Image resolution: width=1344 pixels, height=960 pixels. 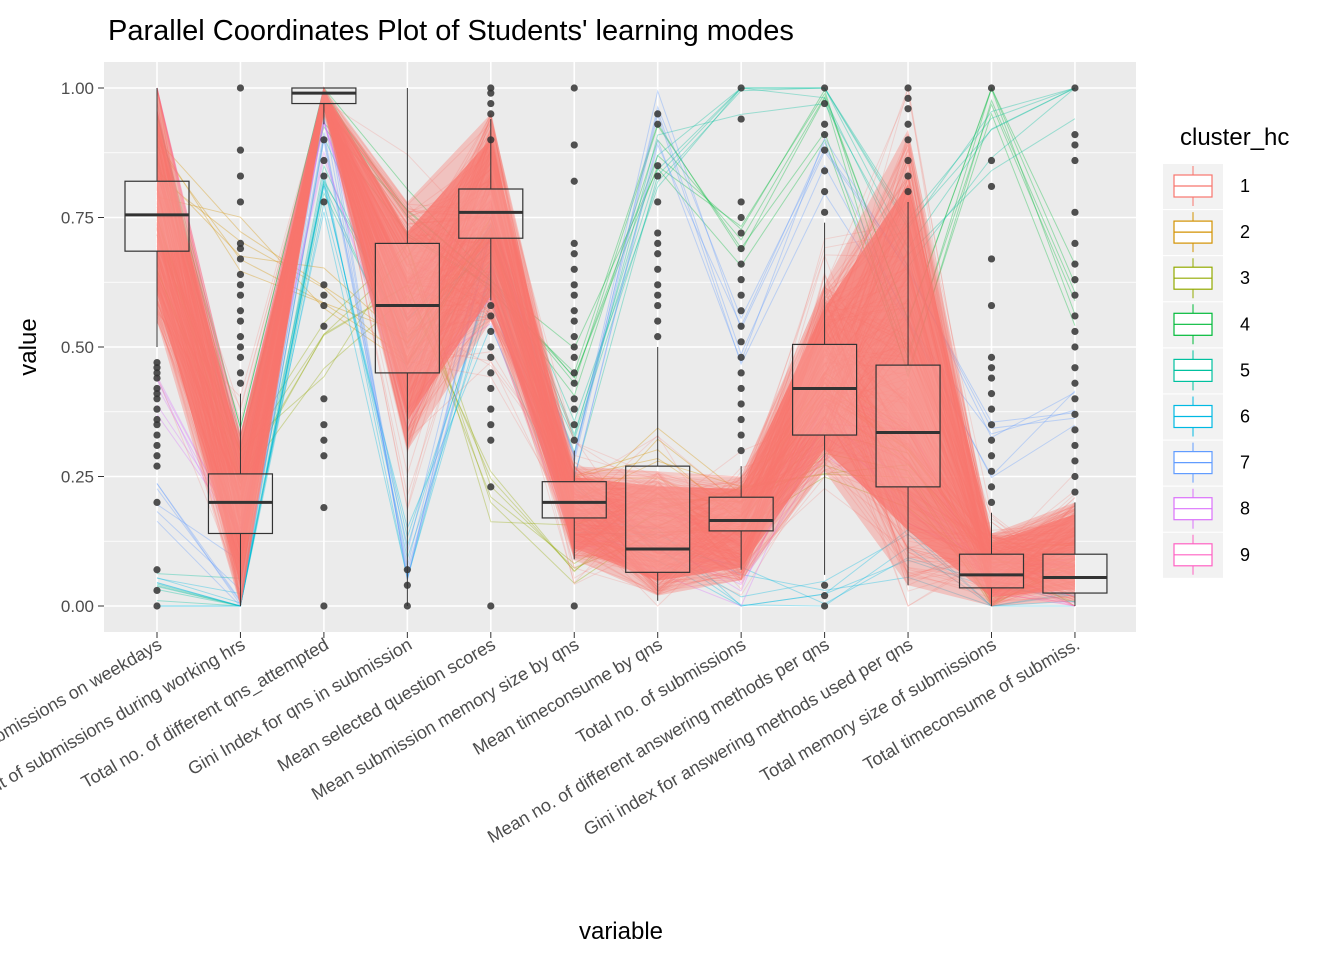 I want to click on legend-label: 6, so click(x=1245, y=417).